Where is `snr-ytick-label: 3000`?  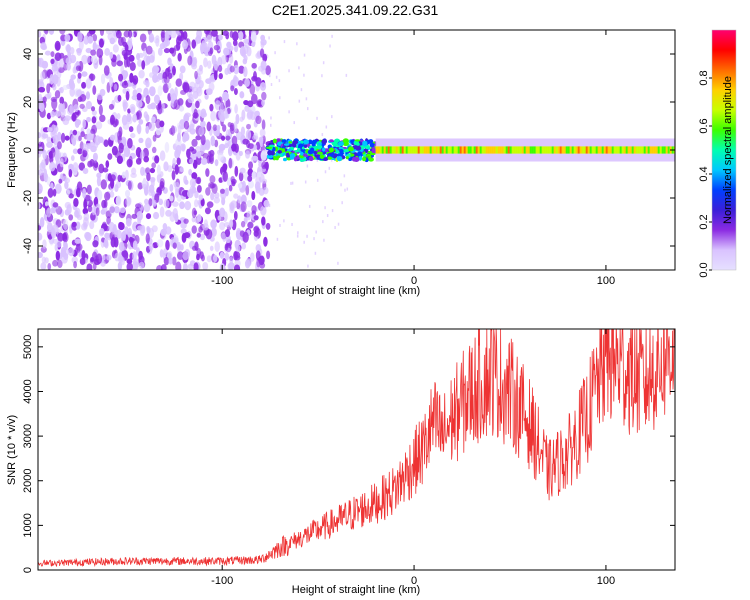 snr-ytick-label: 3000 is located at coordinates (28, 436).